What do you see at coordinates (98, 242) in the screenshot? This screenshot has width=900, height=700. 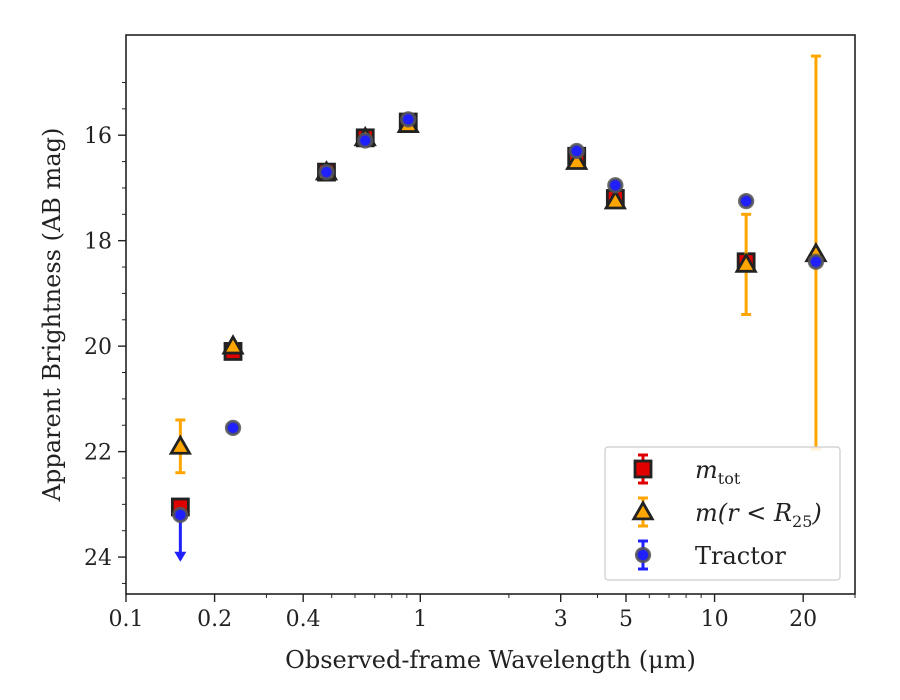 I see `y-tick-label: 18` at bounding box center [98, 242].